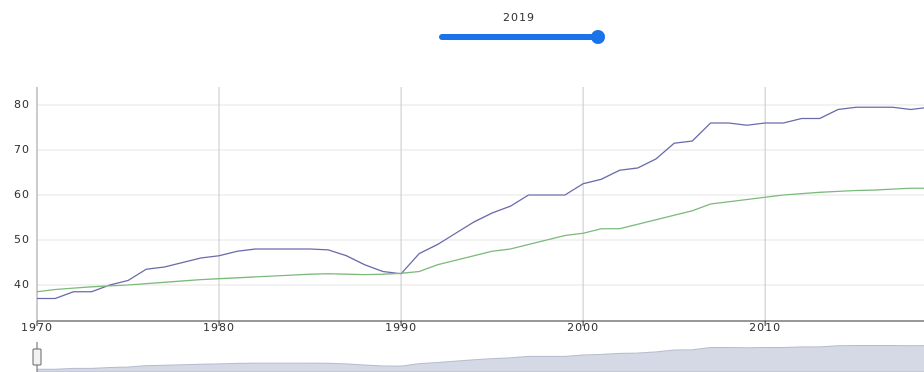 This screenshot has height=372, width=924. Describe the element at coordinates (37, 327) in the screenshot. I see `x-tick-label: 1970` at that location.